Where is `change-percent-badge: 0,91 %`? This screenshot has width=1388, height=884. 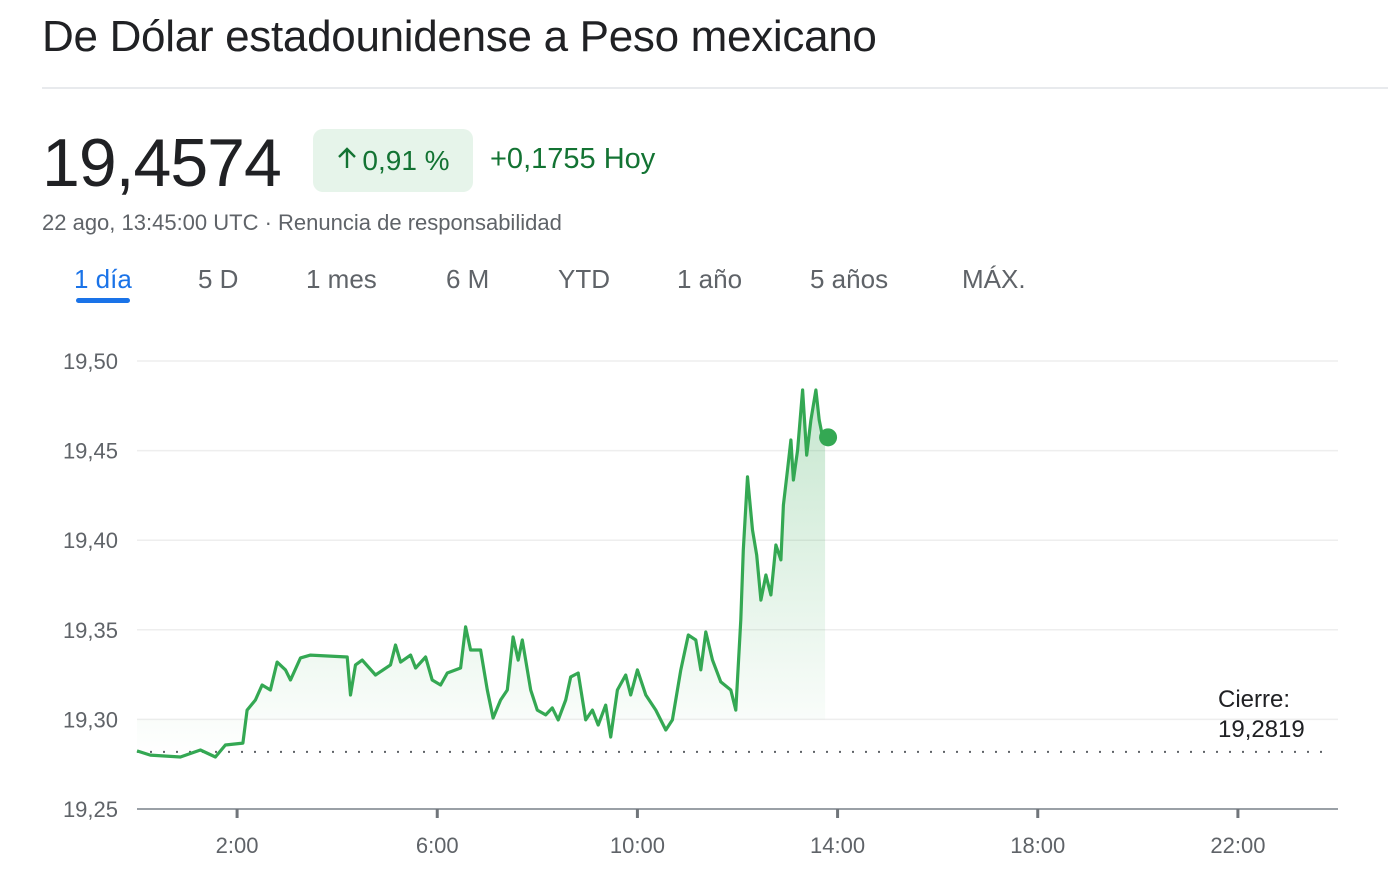
change-percent-badge: 0,91 % is located at coordinates (393, 160).